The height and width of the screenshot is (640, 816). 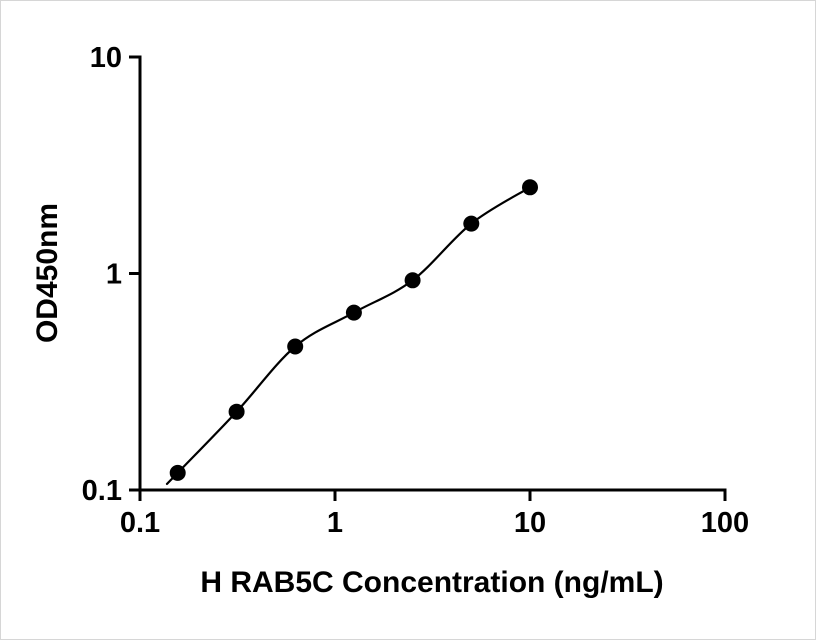 I want to click on y-axis-label: OD450nm, so click(x=47, y=273).